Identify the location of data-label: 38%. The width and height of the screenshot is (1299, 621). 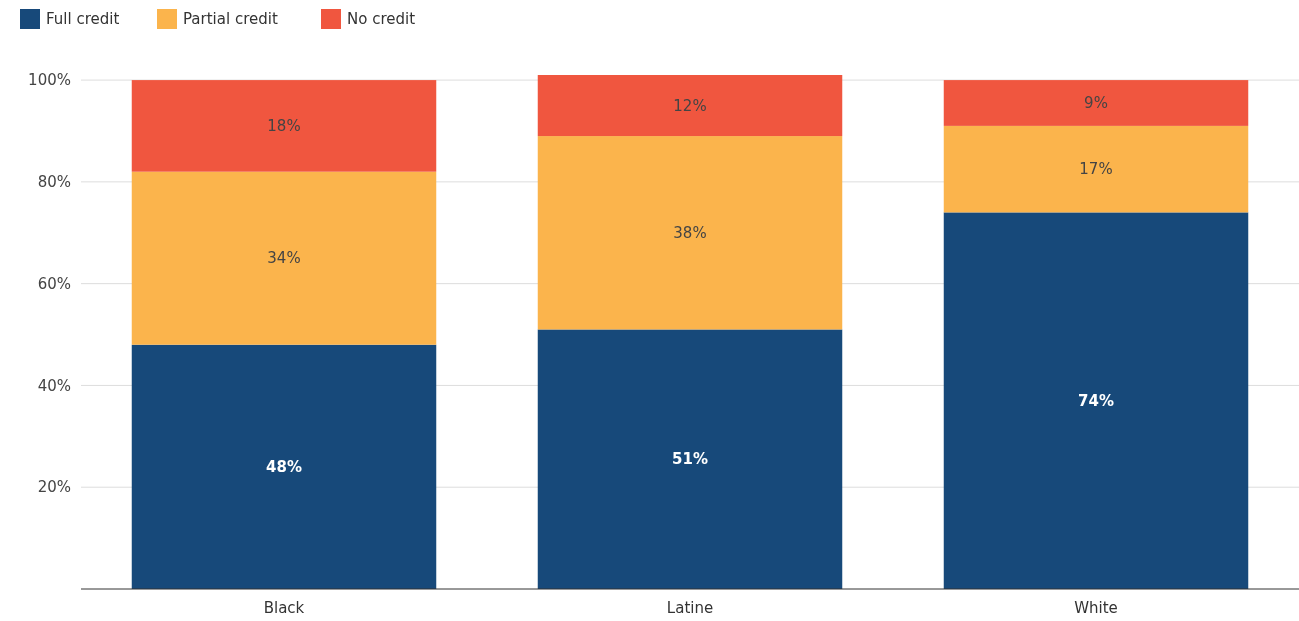
(690, 233).